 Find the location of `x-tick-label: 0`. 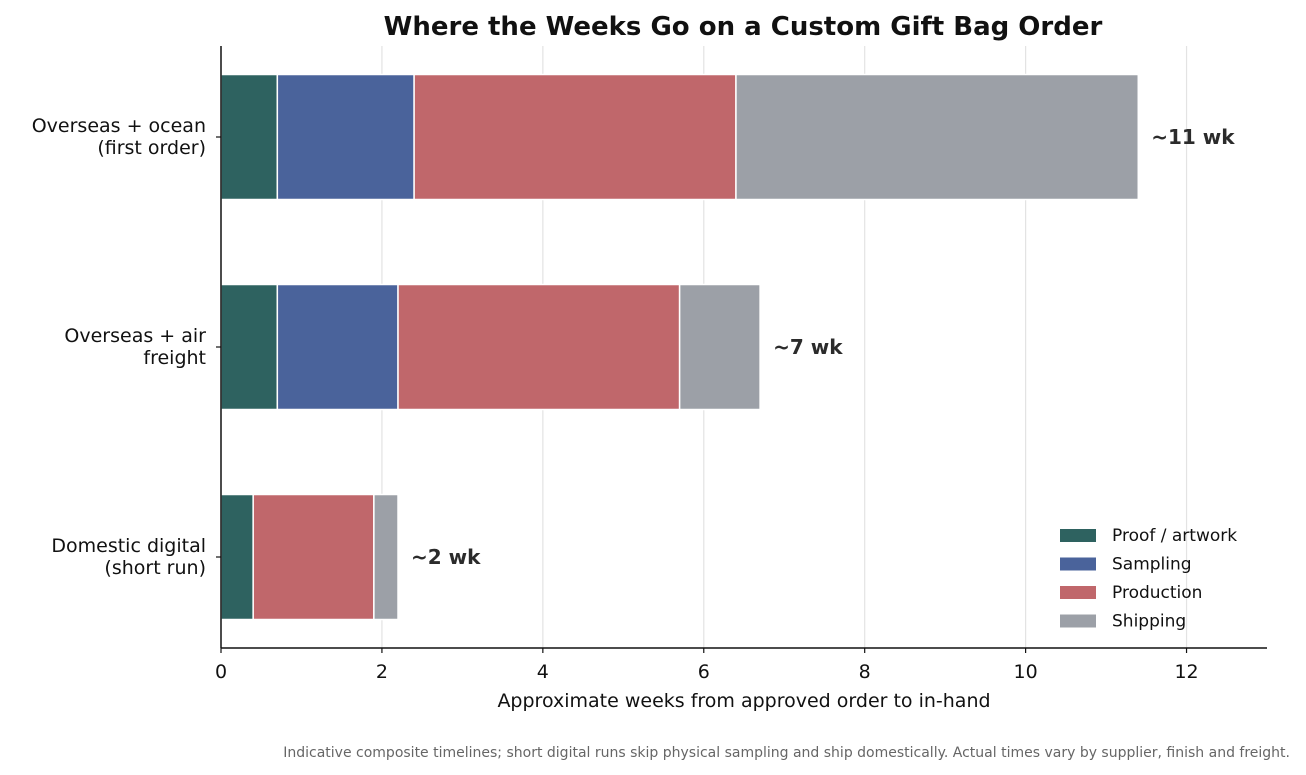

x-tick-label: 0 is located at coordinates (221, 672).